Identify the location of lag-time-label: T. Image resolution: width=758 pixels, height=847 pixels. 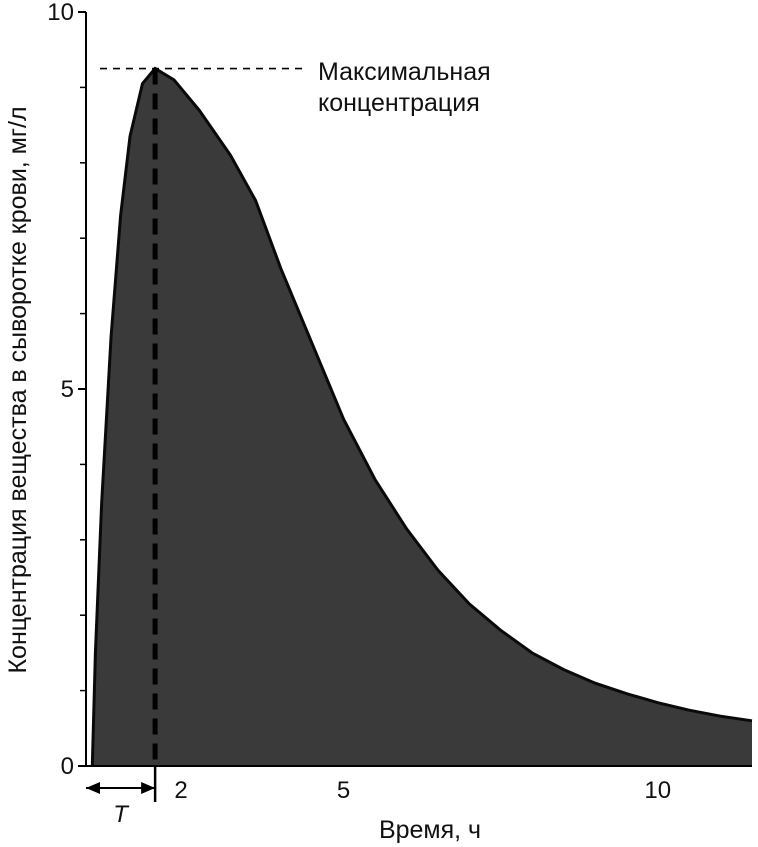
(121, 814).